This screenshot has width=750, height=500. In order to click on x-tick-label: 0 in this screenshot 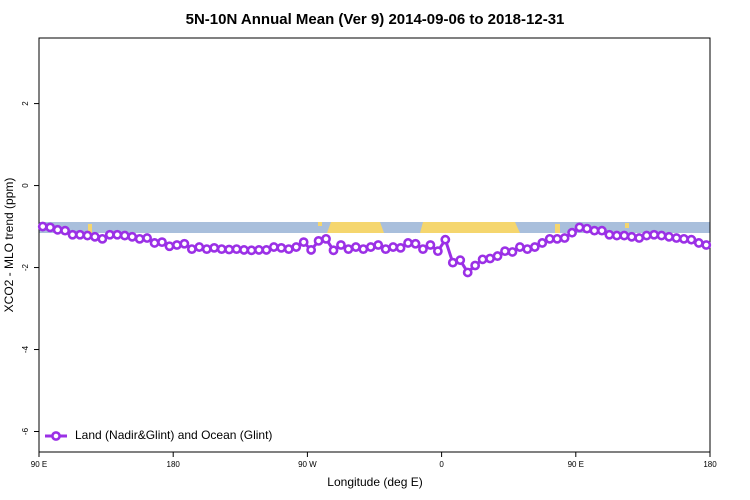, I will do `click(441, 464)`.